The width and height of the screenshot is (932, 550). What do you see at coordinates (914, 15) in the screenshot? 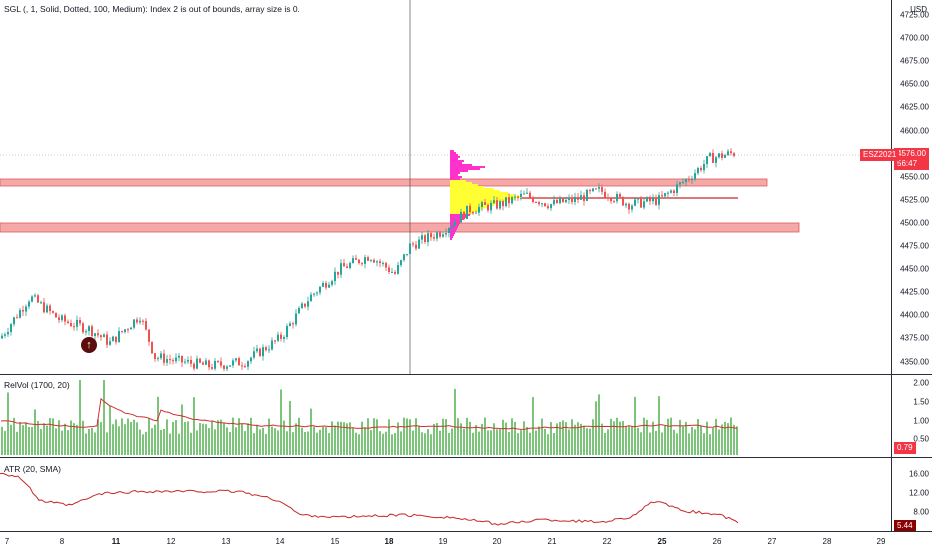
I see `price-tick: 4725.00` at bounding box center [914, 15].